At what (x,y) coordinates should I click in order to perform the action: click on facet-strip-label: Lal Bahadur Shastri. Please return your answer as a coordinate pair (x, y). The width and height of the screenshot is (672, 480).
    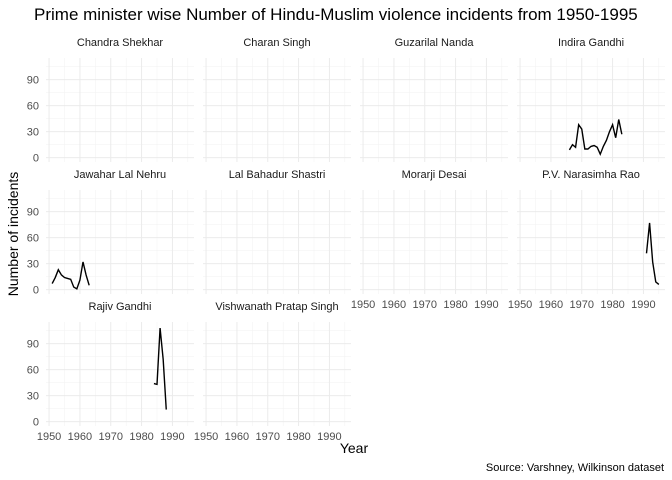
    Looking at the image, I should click on (277, 175).